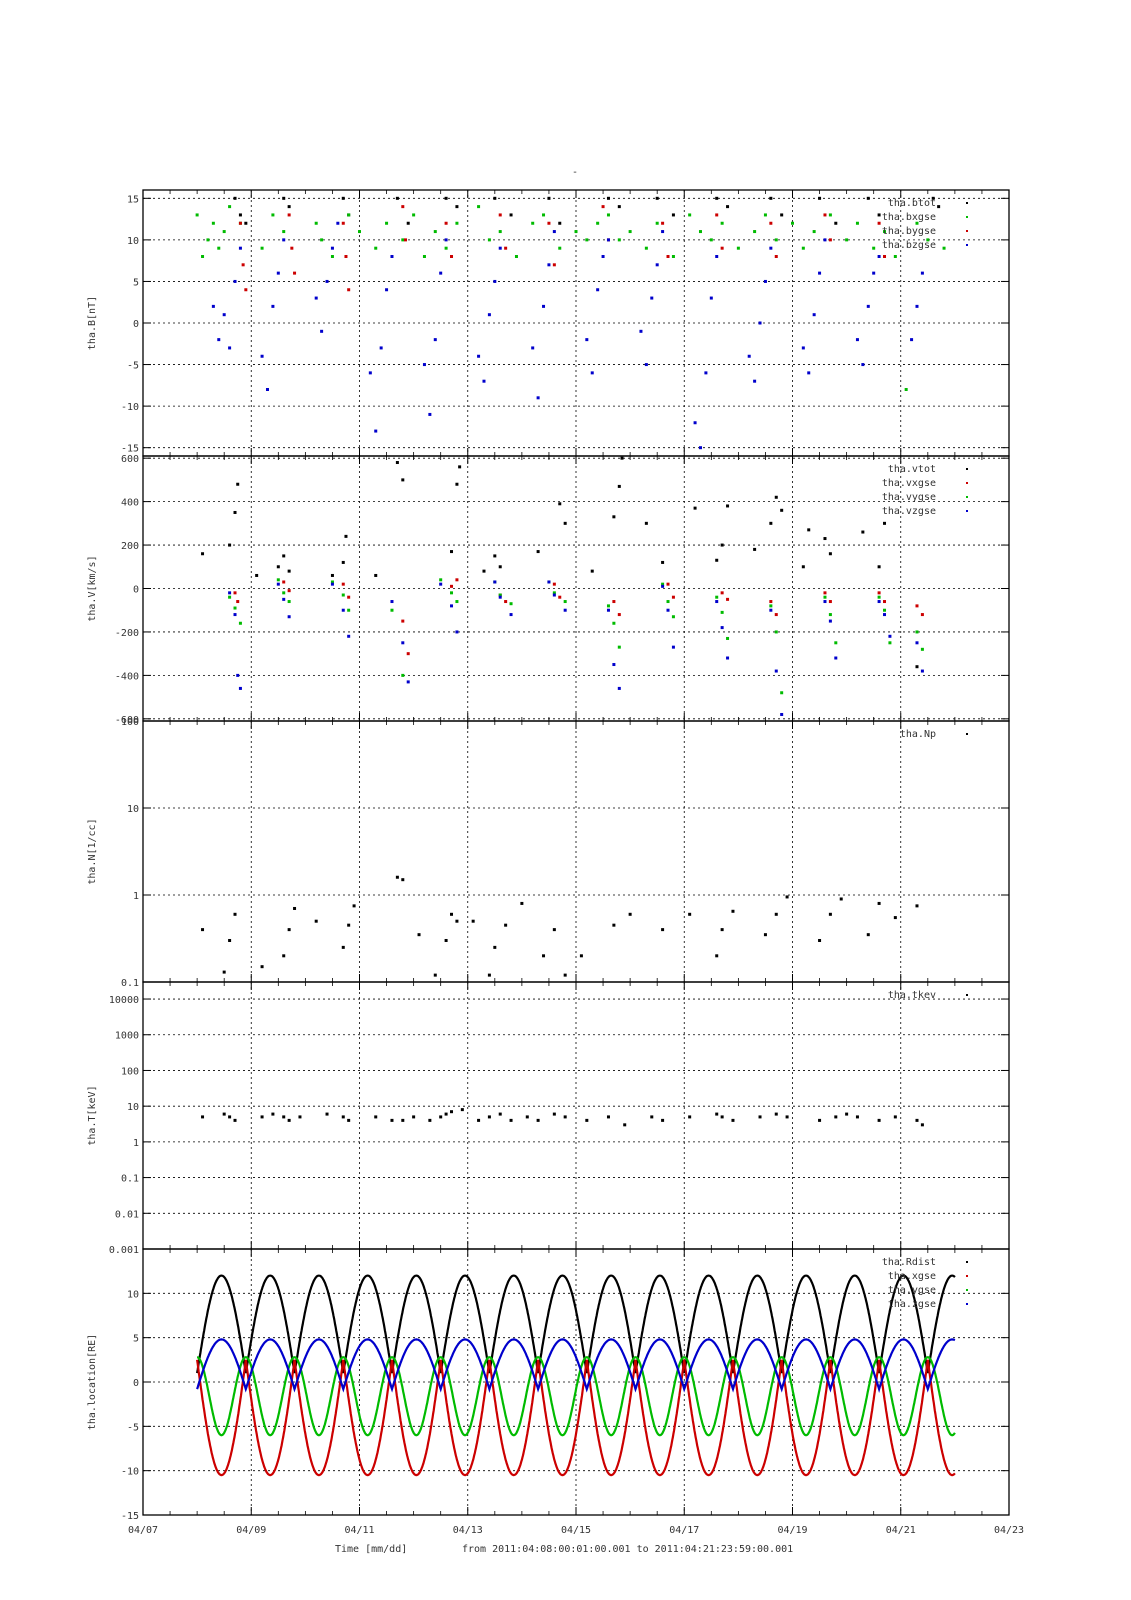  I want to click on series-tha.vxgse, so click(578, 617).